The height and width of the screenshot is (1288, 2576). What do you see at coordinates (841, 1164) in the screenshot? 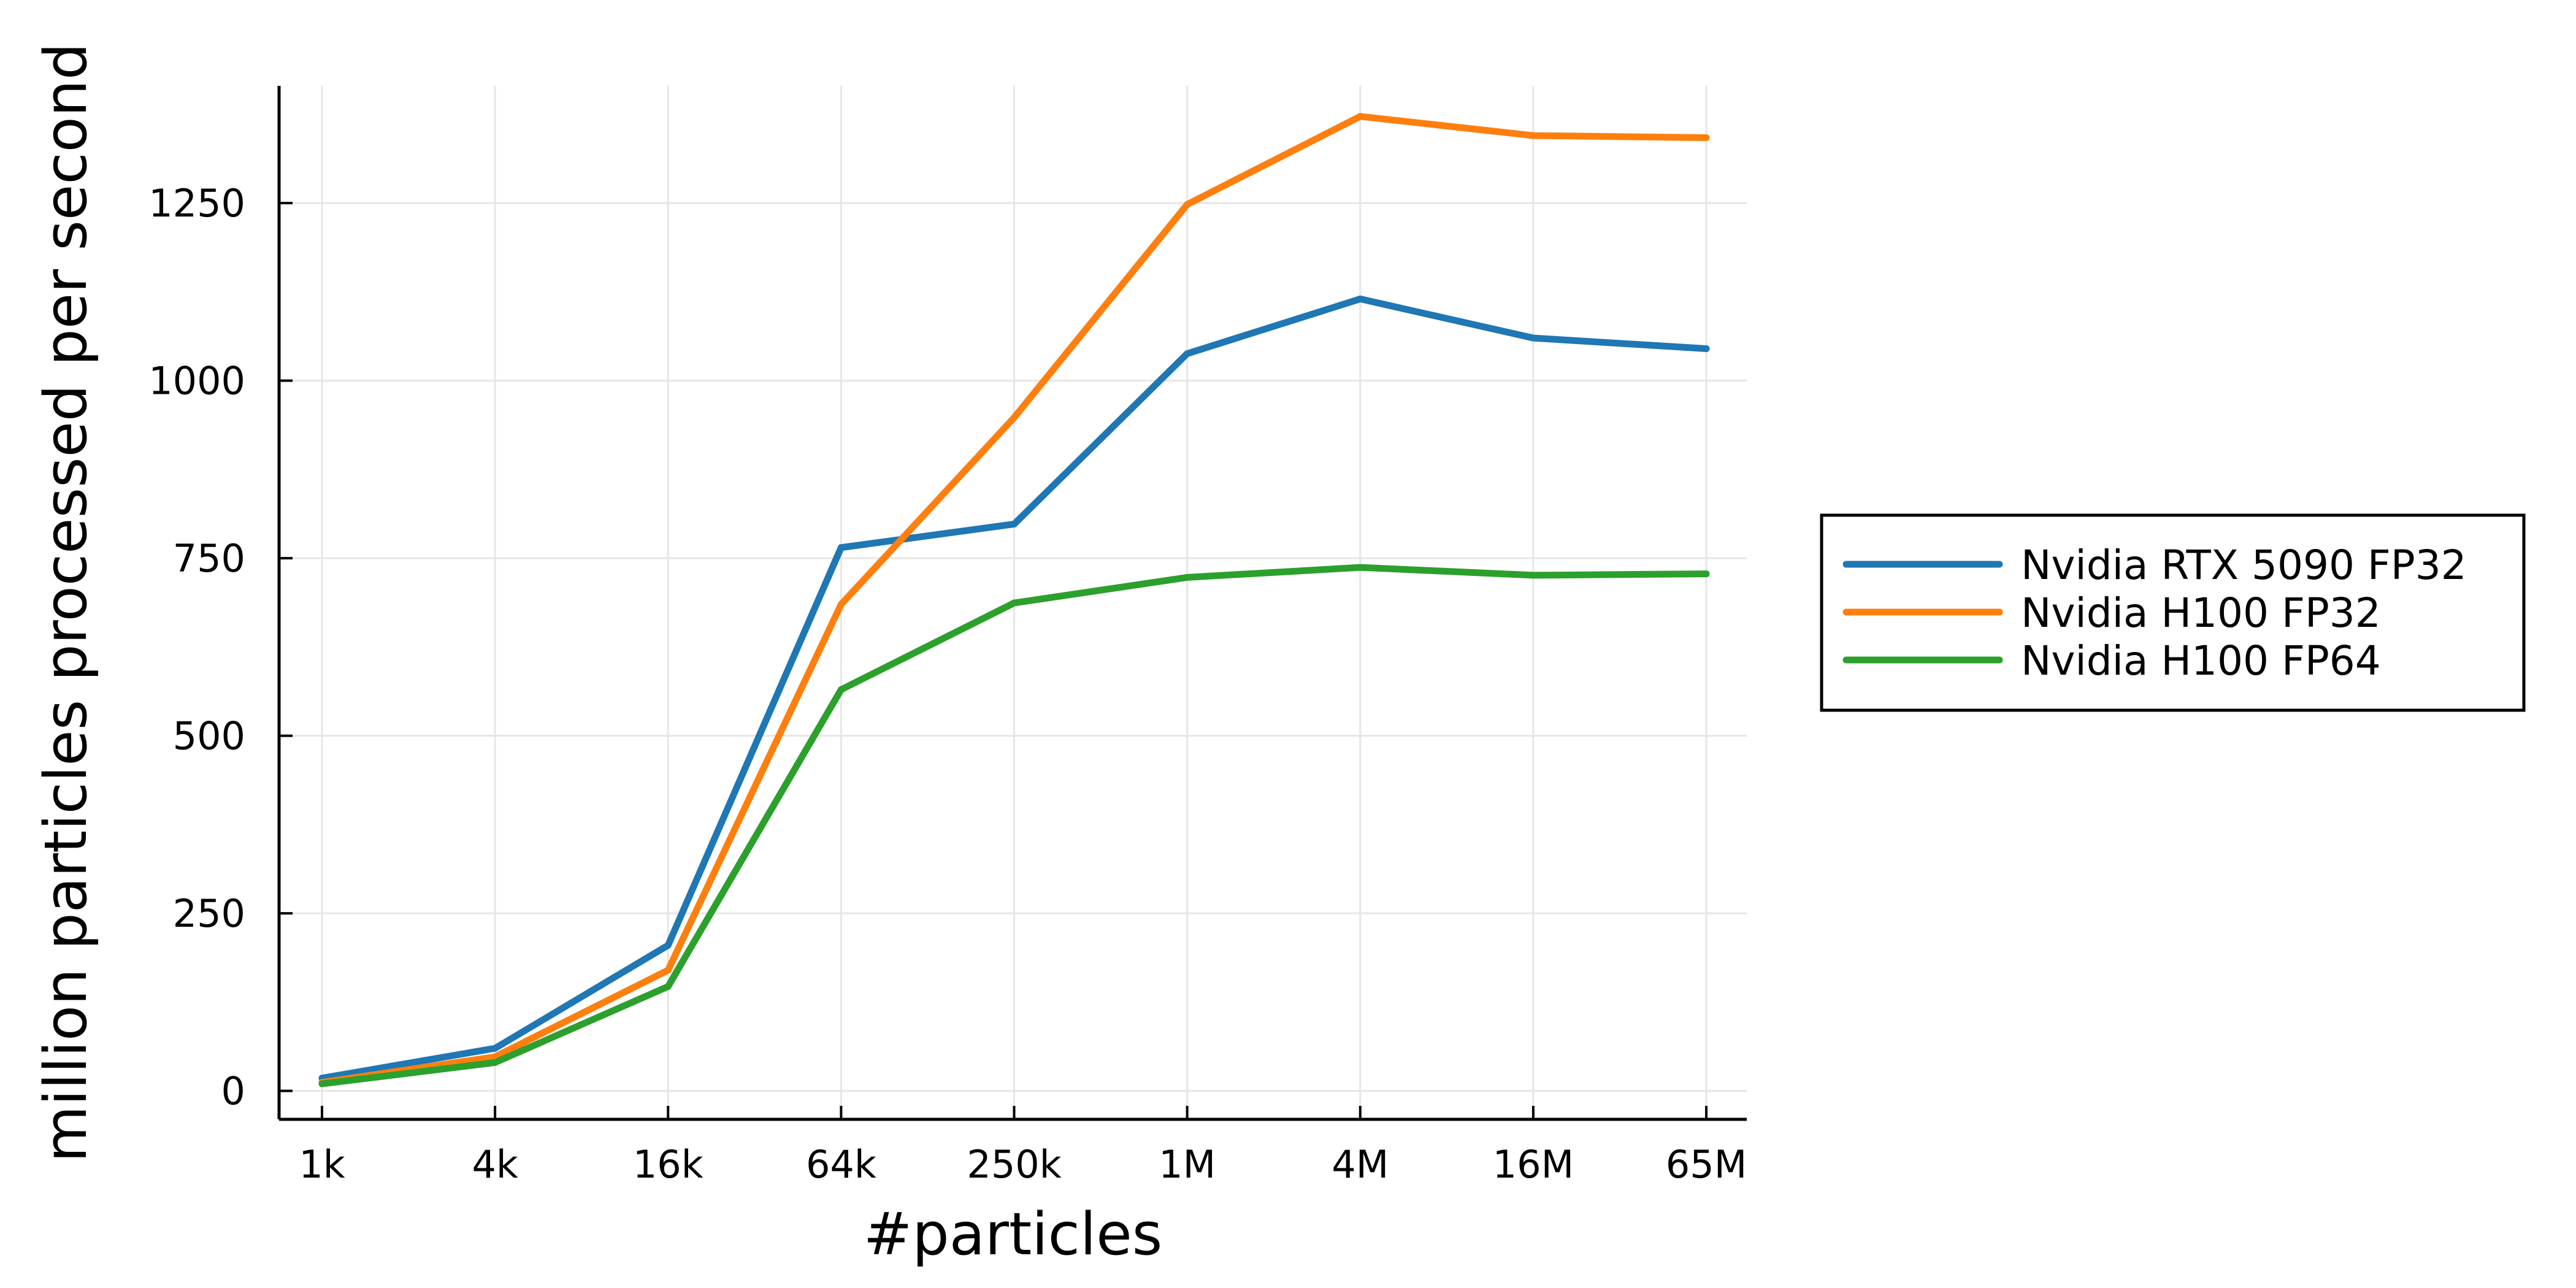
I see `x-tick-label: 64k` at bounding box center [841, 1164].